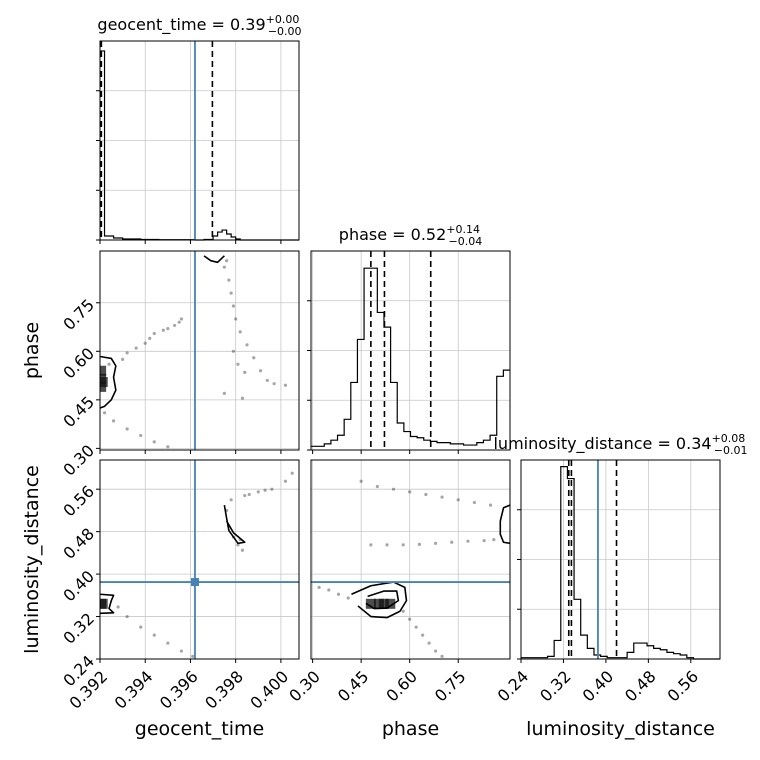 The image size is (760, 760). I want to click on x-tick-label: 0.398, so click(224, 690).